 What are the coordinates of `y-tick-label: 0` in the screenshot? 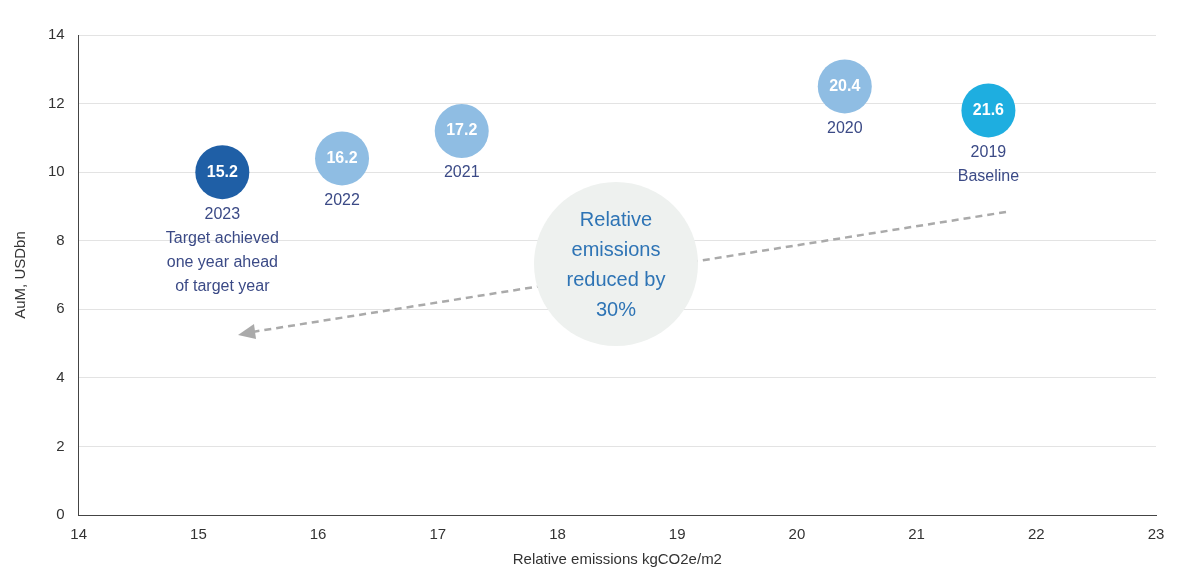 It's located at (60, 514).